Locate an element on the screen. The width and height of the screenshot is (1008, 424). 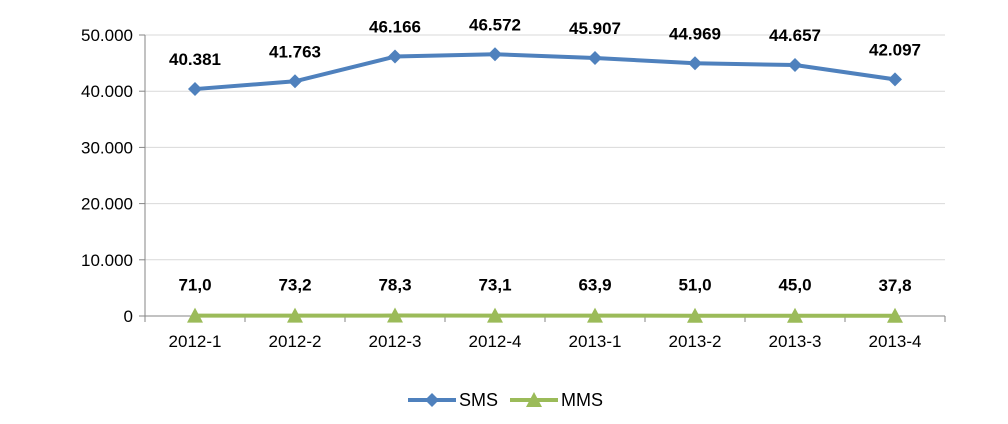
sms-data-label: 44.969 is located at coordinates (695, 33).